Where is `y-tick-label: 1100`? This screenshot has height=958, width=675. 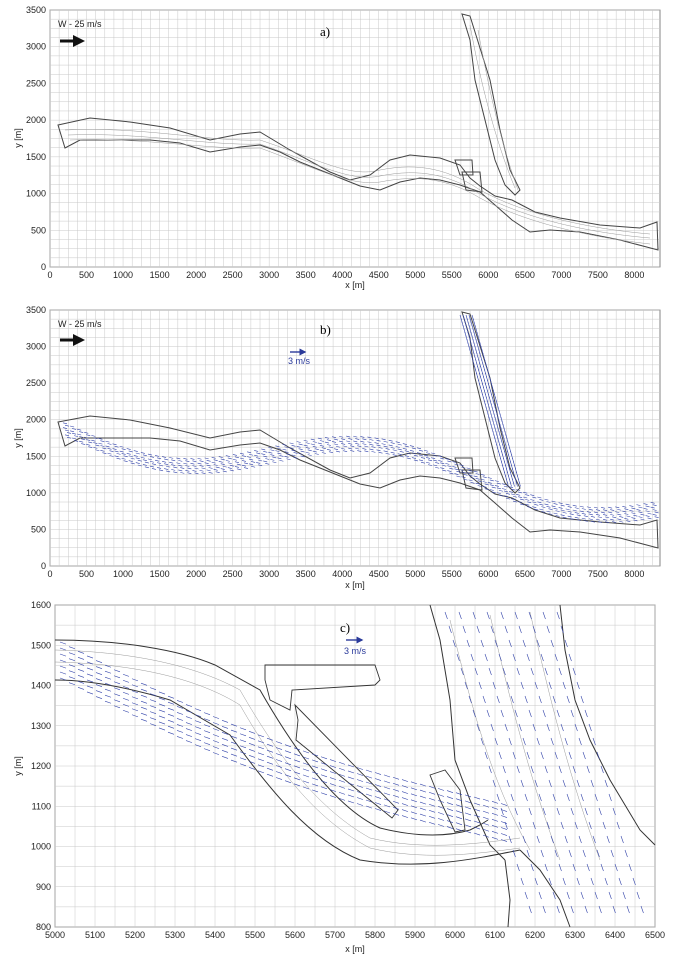 y-tick-label: 1100 is located at coordinates (41, 806).